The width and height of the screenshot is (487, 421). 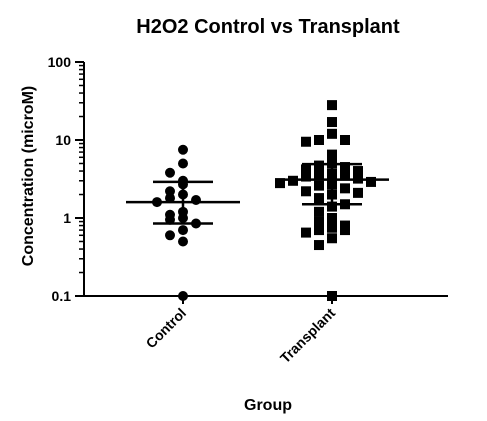 I want to click on y-tick-label: 100, so click(x=60, y=62).